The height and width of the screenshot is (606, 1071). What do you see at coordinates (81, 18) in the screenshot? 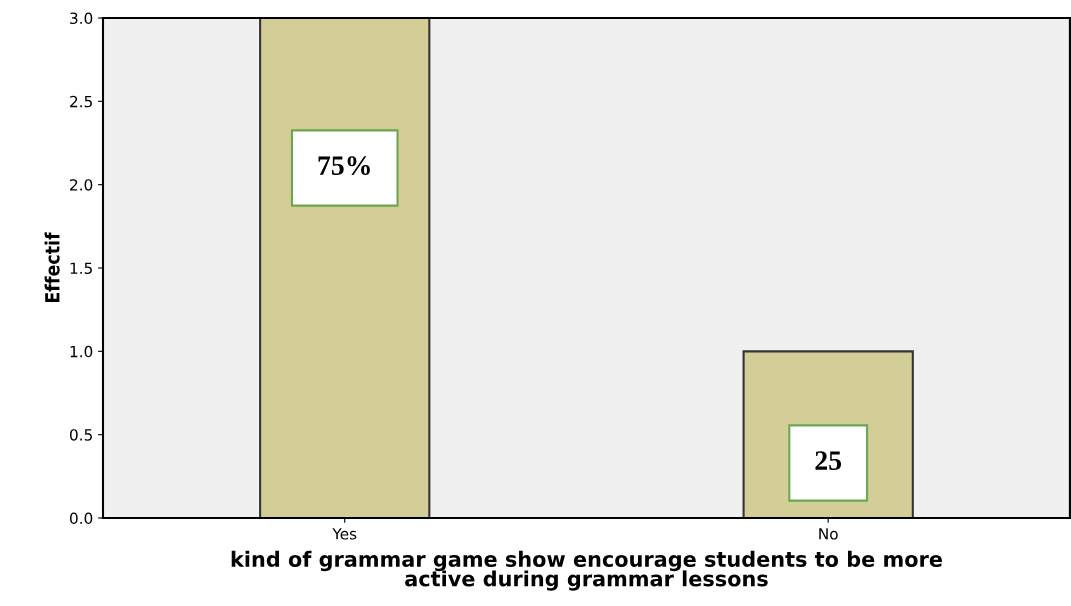
I see `y-tick-label: 3.0` at bounding box center [81, 18].